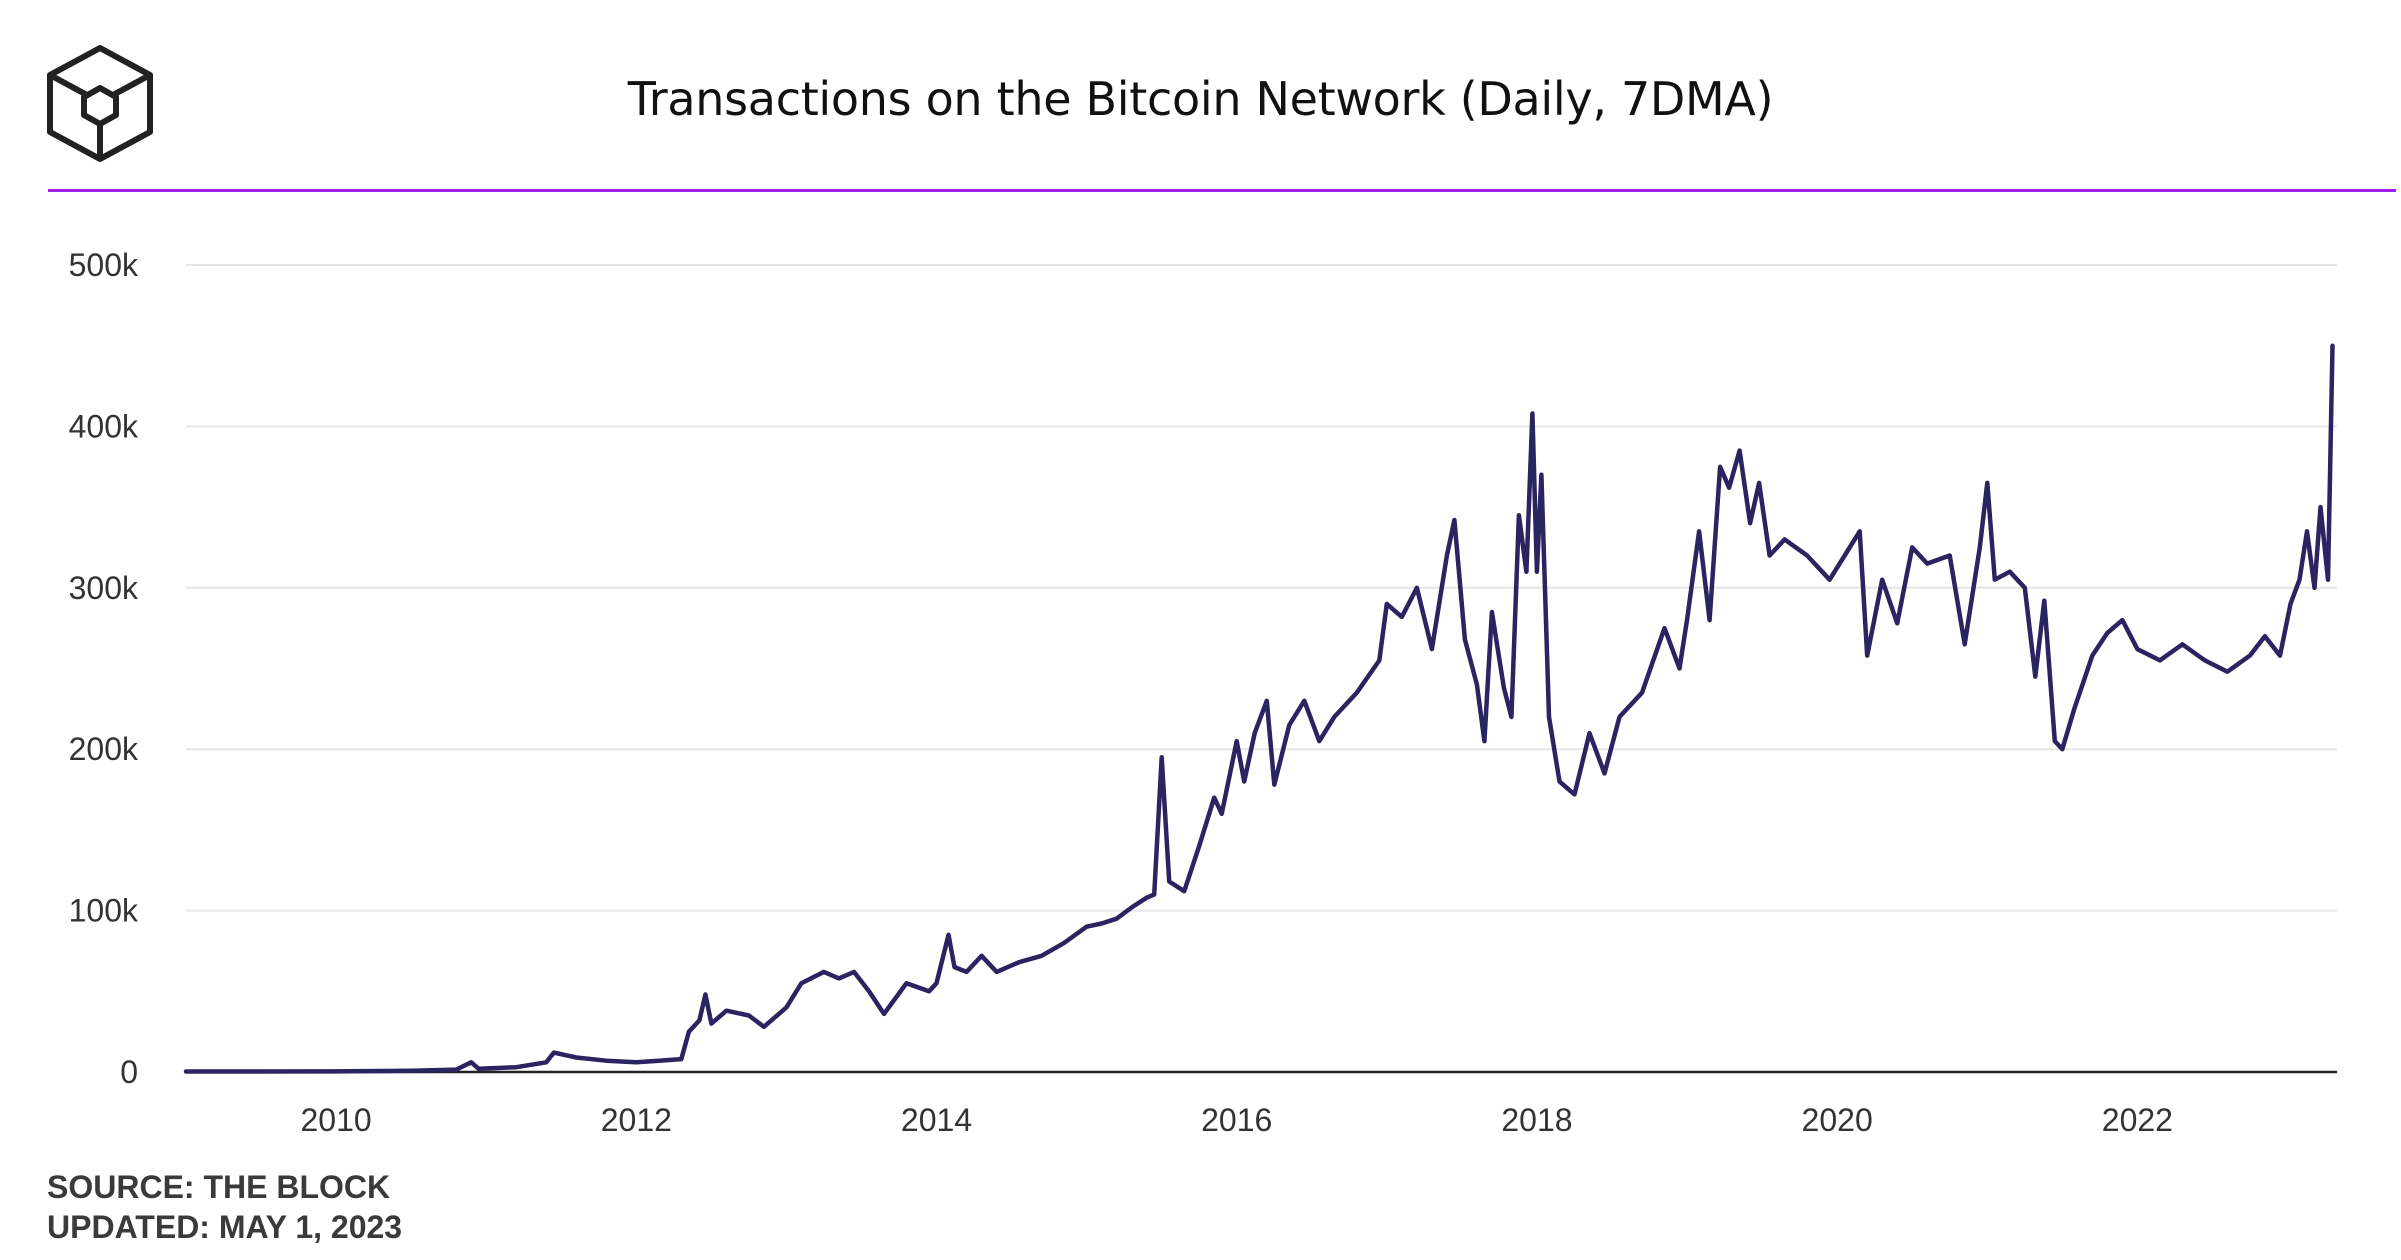 The width and height of the screenshot is (2401, 1260). I want to click on y-tick-label: 200k, so click(104, 749).